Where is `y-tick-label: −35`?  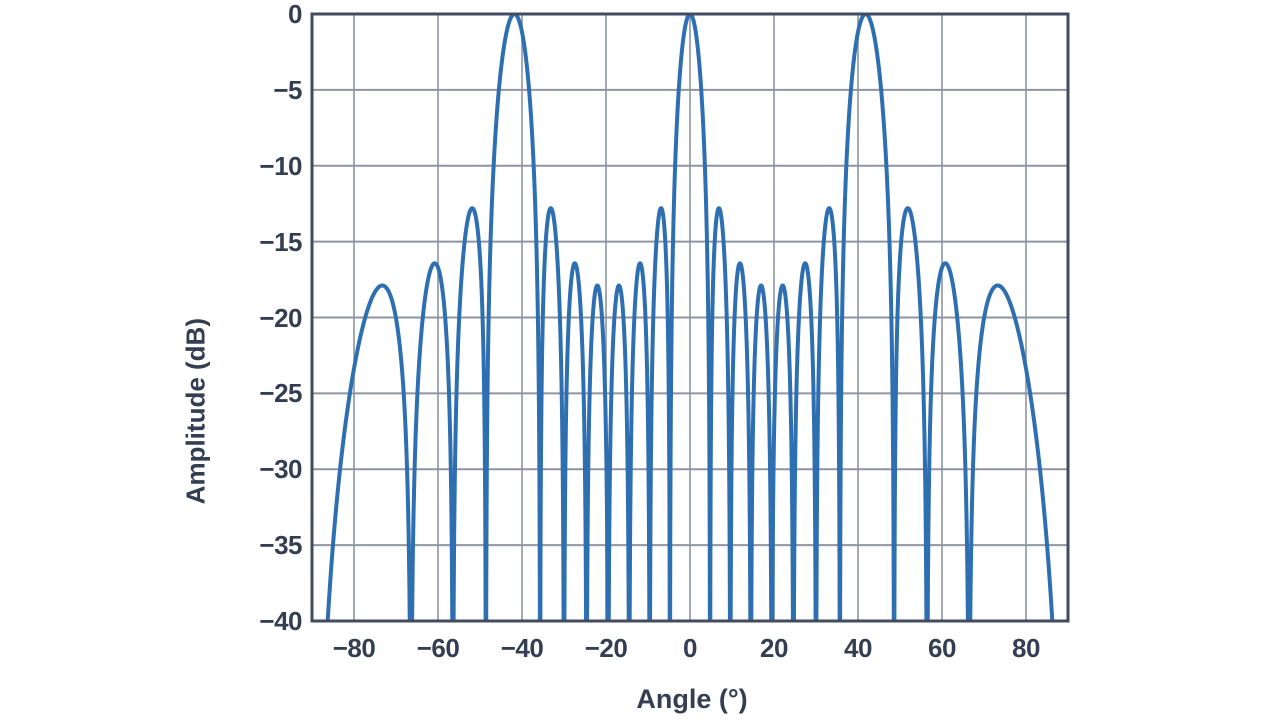 y-tick-label: −35 is located at coordinates (280, 545).